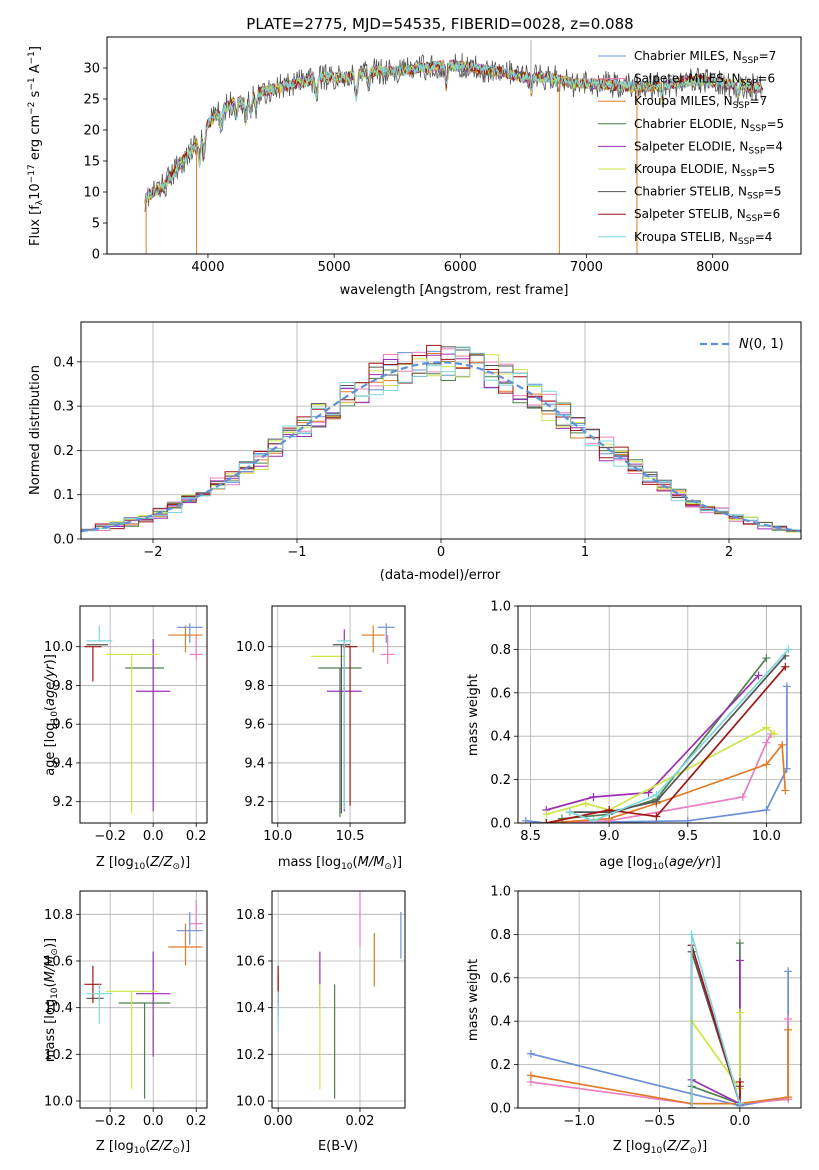 This screenshot has height=1170, width=819. I want to click on y-tick-label: 0.0, so click(500, 824).